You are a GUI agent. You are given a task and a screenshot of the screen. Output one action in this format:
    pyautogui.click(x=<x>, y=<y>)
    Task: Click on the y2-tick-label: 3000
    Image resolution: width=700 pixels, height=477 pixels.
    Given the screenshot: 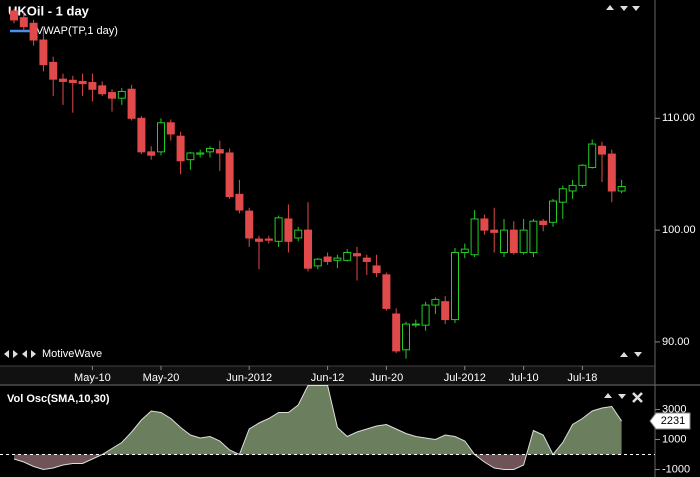 What is the action you would take?
    pyautogui.click(x=674, y=409)
    